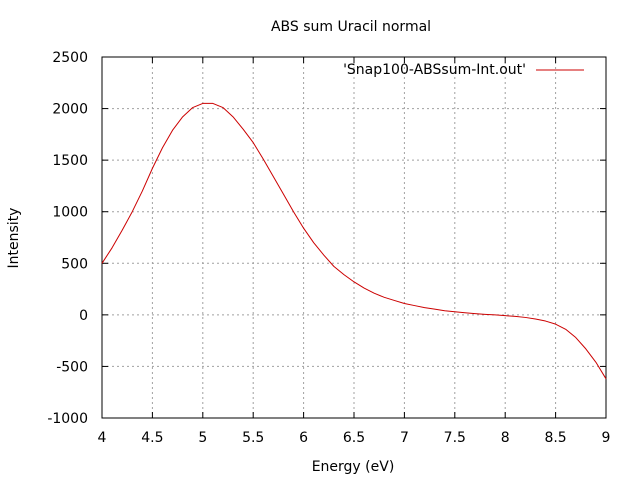  Describe the element at coordinates (455, 438) in the screenshot. I see `x-tick-label: 7.5` at that location.